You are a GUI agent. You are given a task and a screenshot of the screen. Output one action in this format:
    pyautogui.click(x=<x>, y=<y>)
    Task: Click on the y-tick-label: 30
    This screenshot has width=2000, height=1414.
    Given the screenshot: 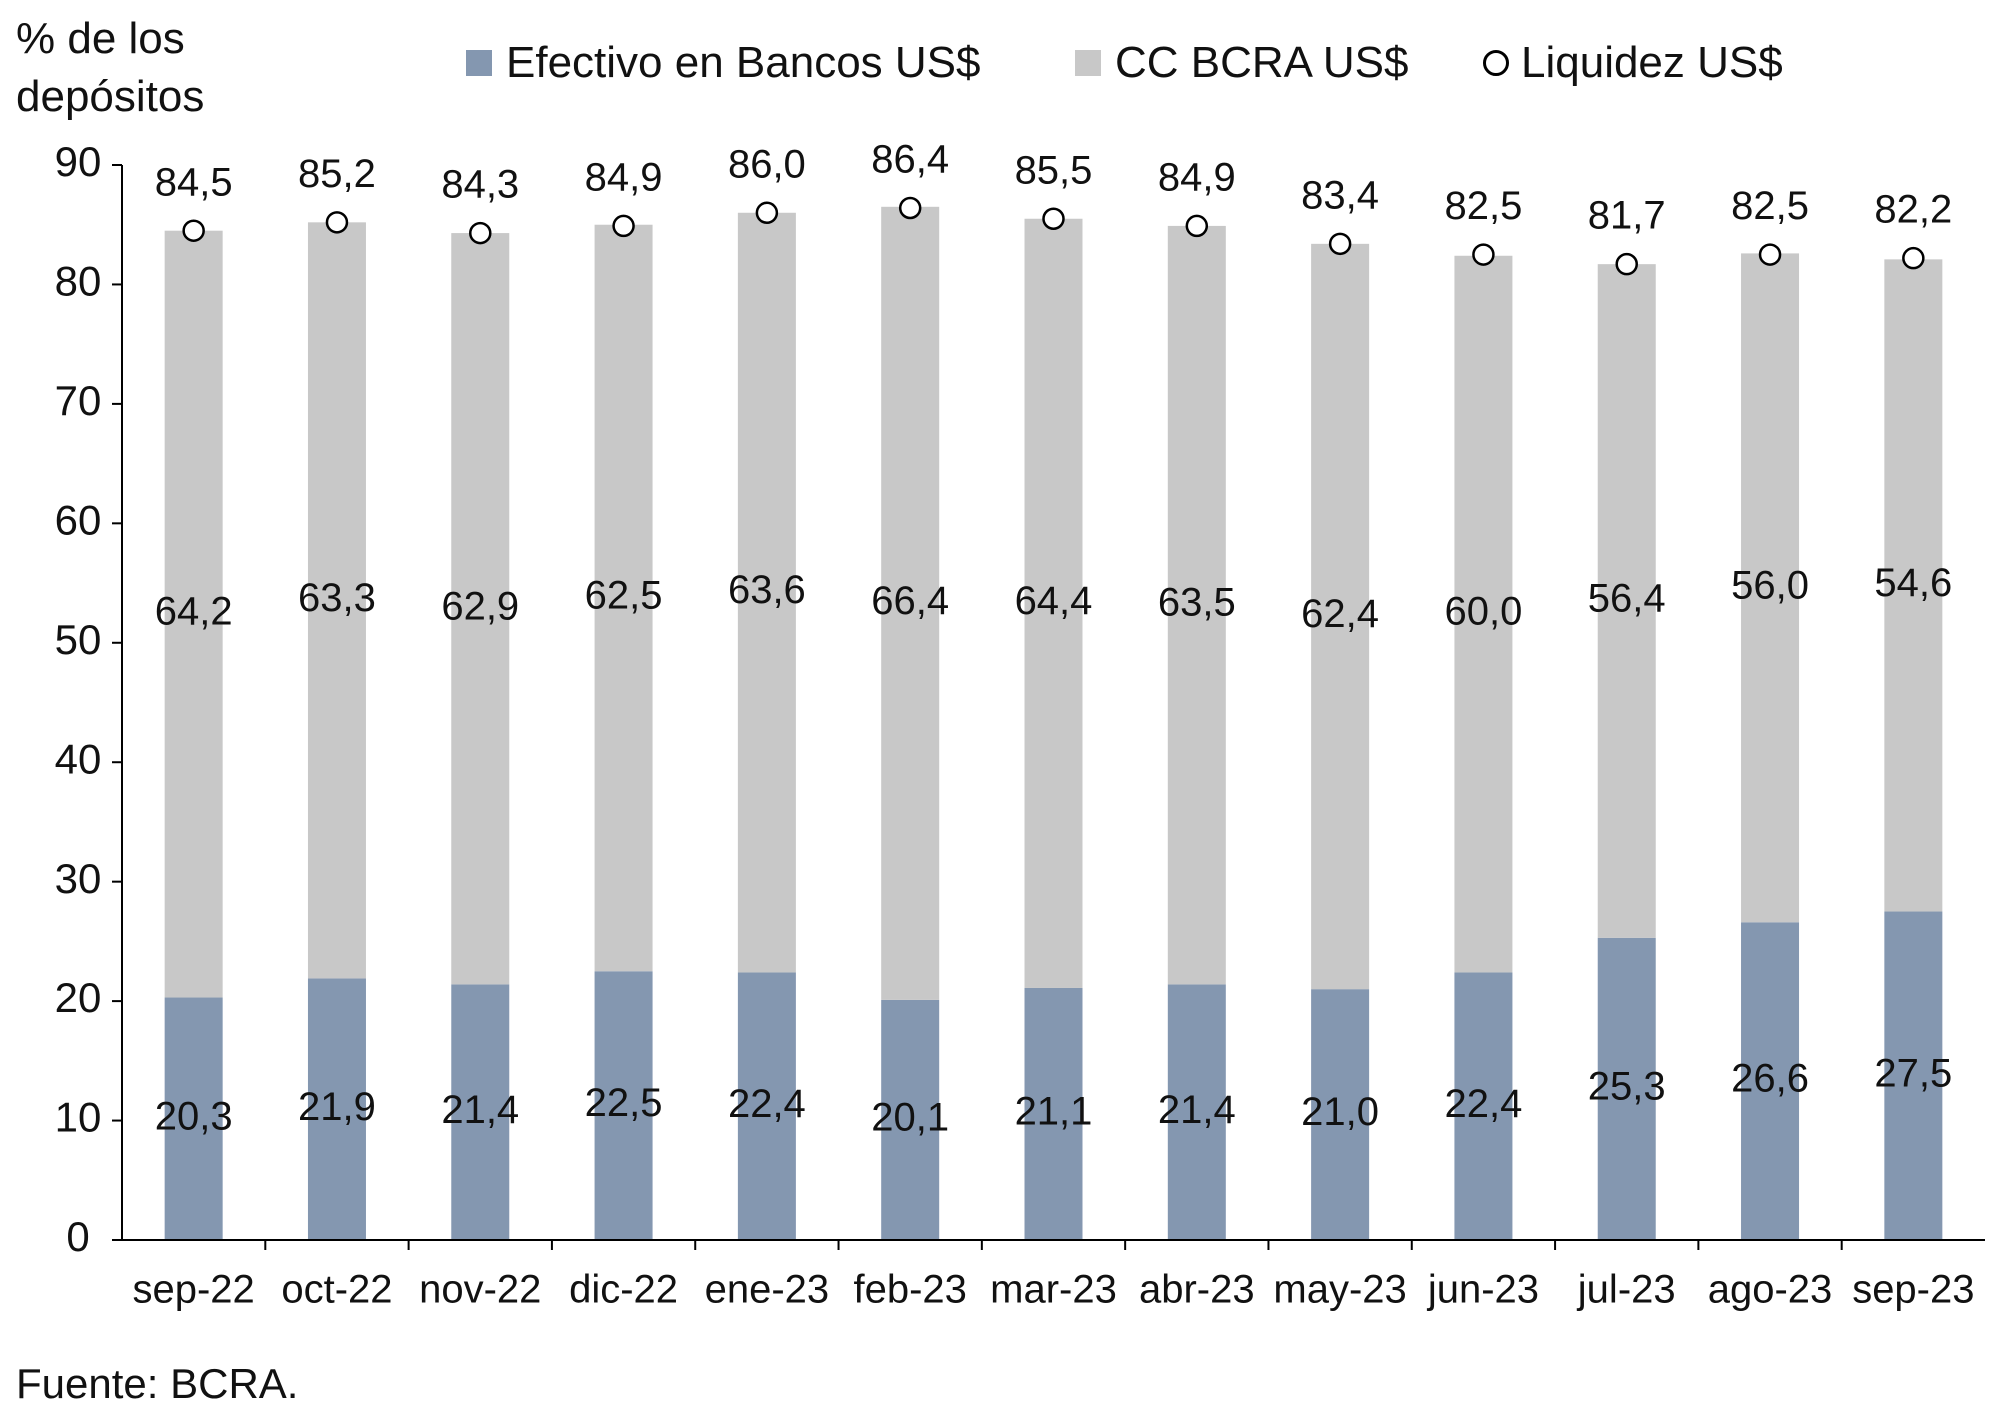 What is the action you would take?
    pyautogui.click(x=78, y=878)
    